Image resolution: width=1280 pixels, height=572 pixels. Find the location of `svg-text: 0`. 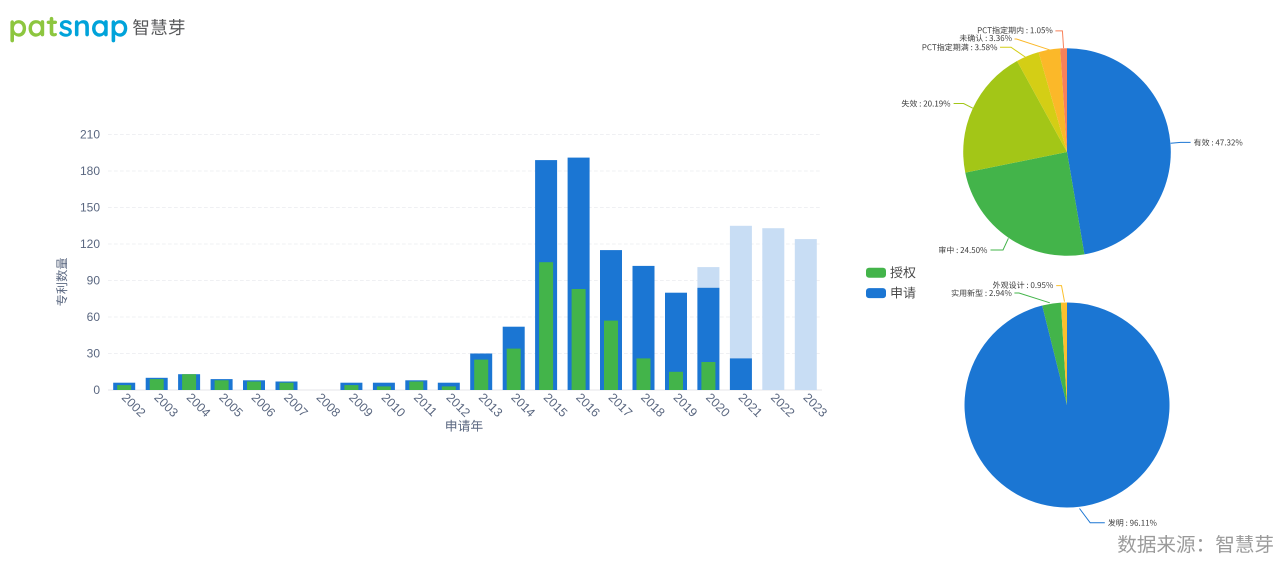

svg-text: 0 is located at coordinates (96, 390).